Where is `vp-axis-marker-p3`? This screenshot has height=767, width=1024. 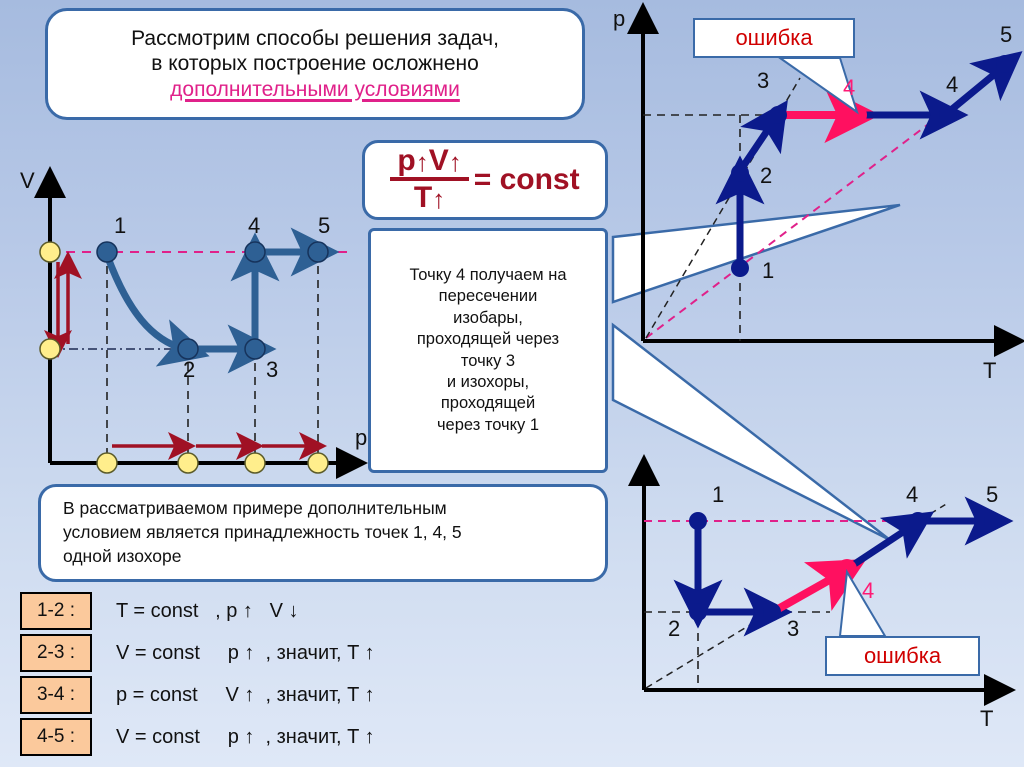 vp-axis-marker-p3 is located at coordinates (255, 463).